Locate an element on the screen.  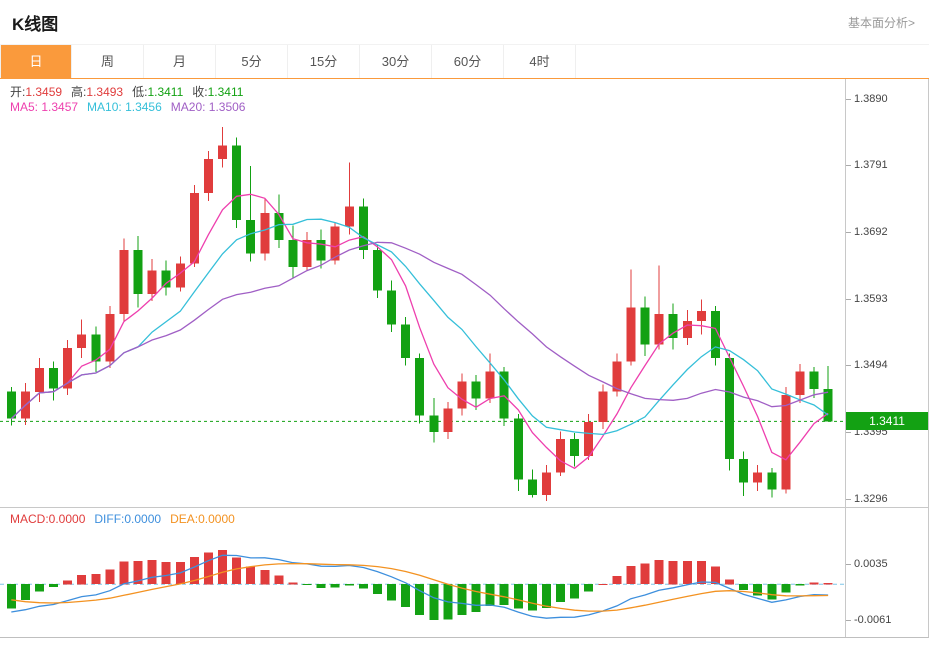
current-price-badge: 1.3411 is located at coordinates (887, 421).